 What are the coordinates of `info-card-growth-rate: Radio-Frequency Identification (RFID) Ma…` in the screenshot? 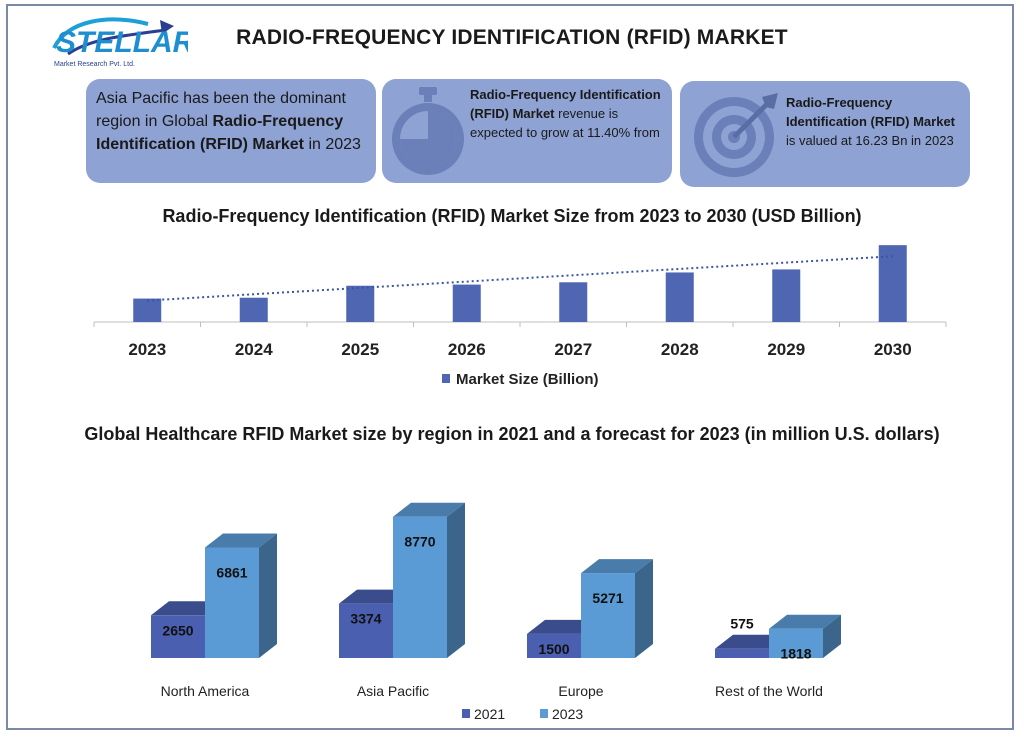 It's located at (527, 131).